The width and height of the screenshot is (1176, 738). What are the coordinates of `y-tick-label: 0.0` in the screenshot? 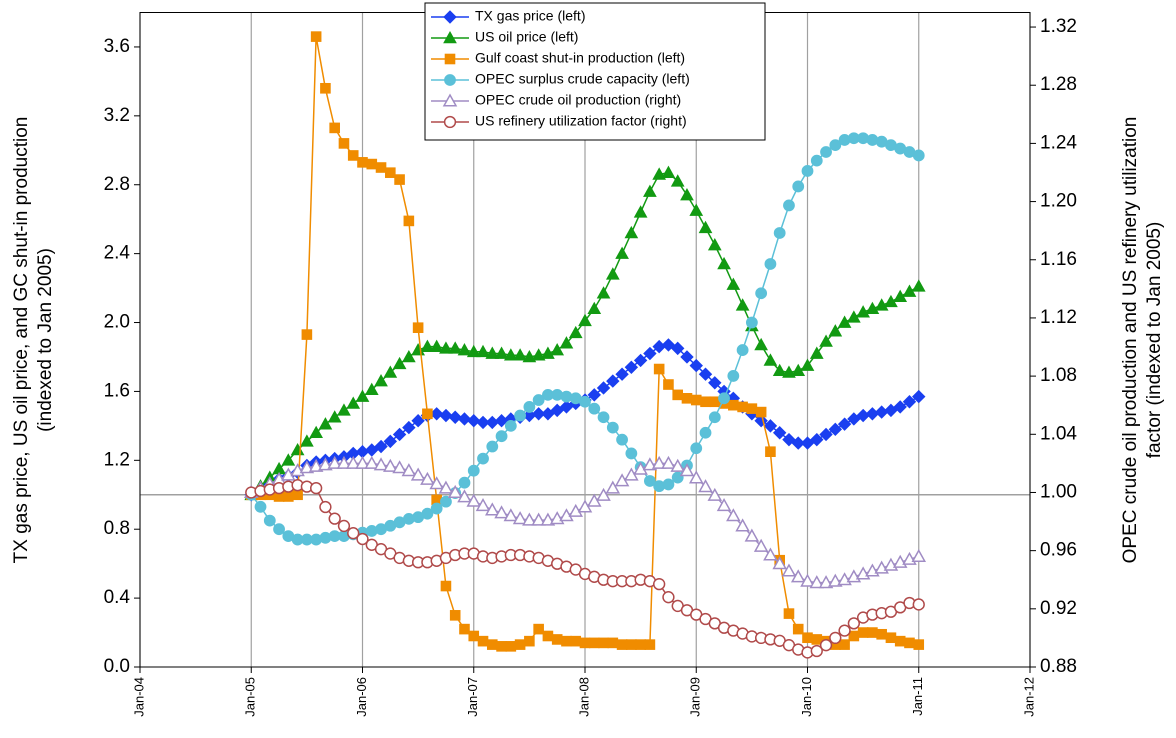 It's located at (117, 666).